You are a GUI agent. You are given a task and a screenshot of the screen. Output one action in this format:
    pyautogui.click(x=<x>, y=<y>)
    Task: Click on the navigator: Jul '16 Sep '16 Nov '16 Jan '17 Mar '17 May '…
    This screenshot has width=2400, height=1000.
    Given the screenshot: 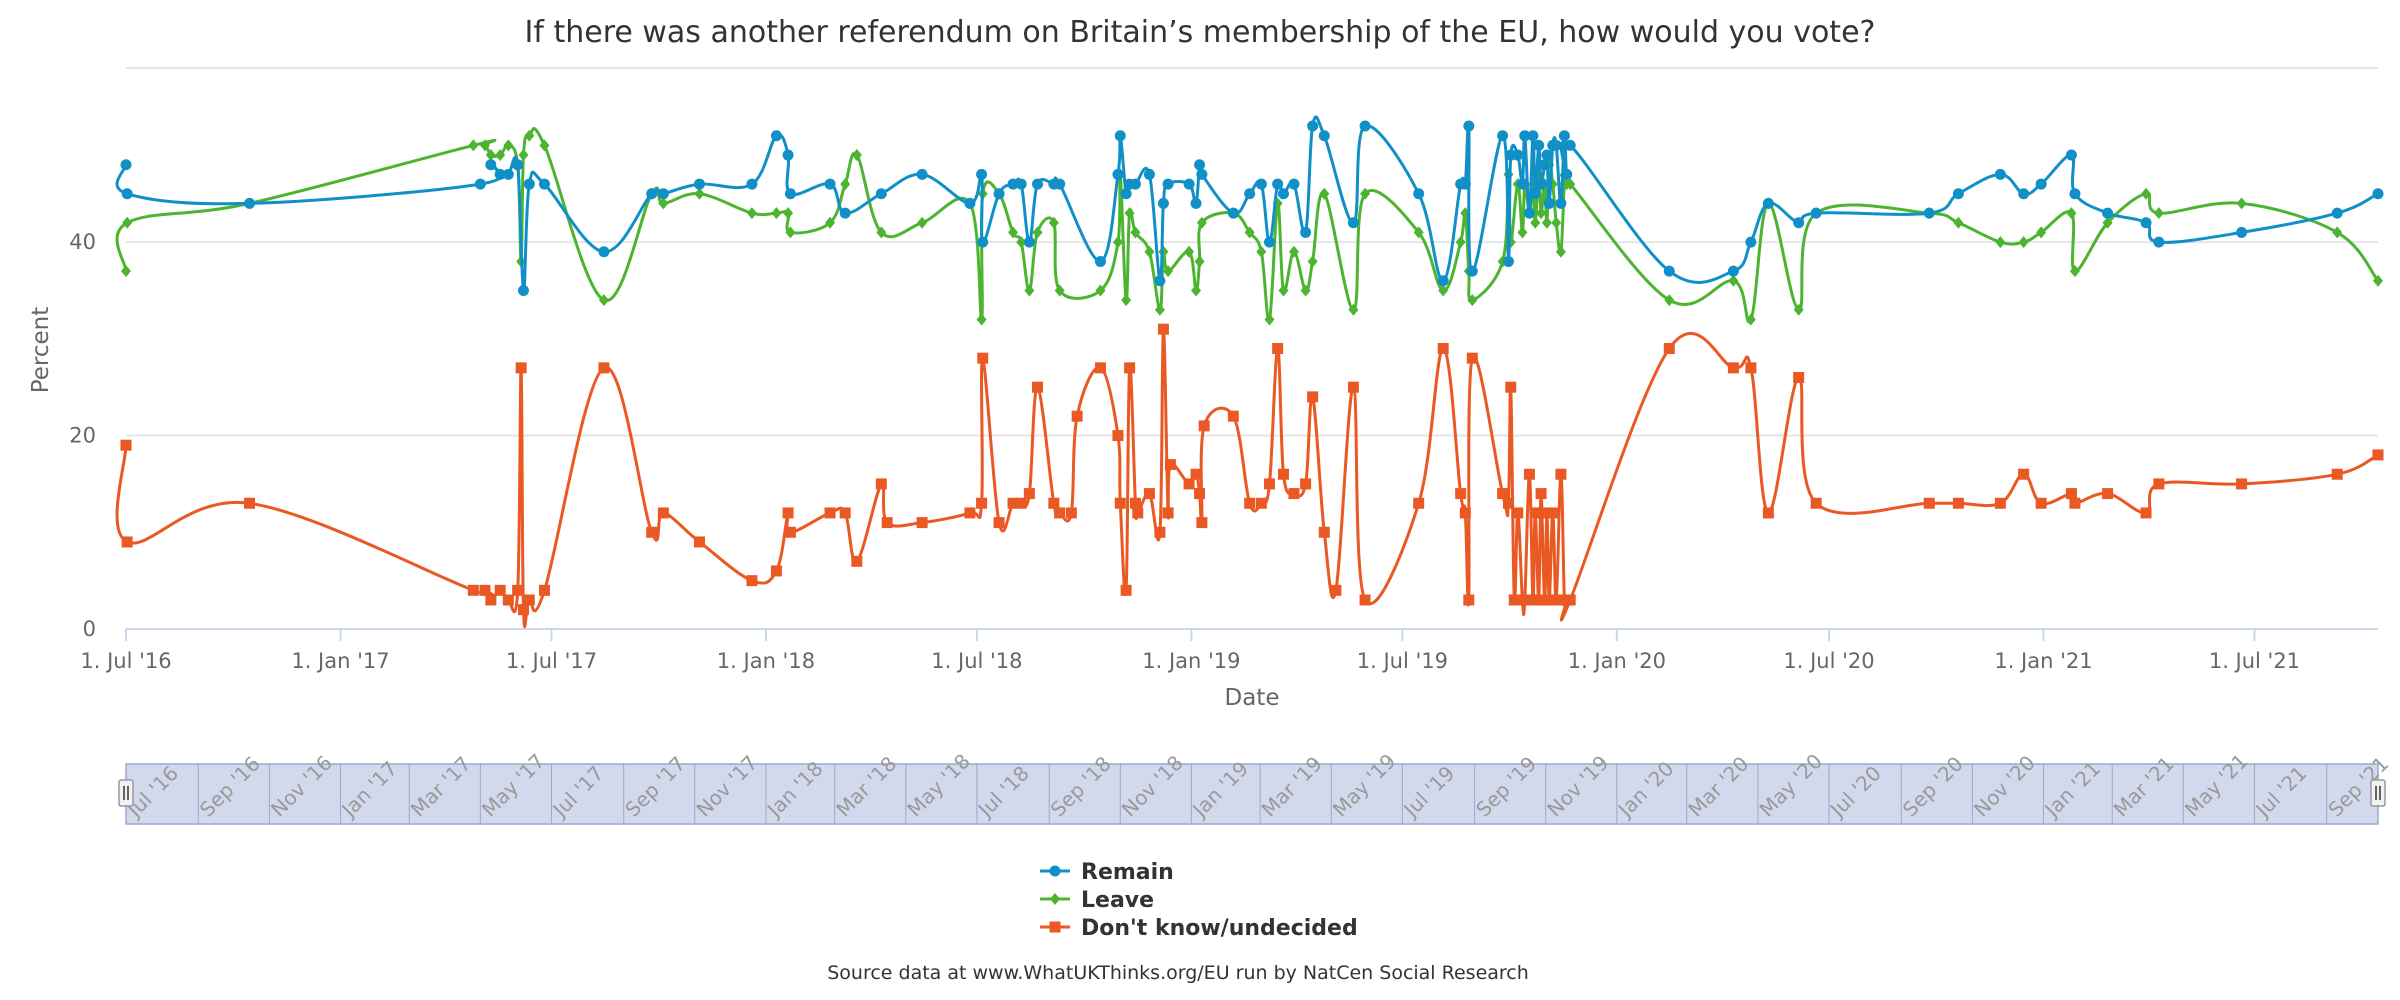 What is the action you would take?
    pyautogui.click(x=1255, y=787)
    